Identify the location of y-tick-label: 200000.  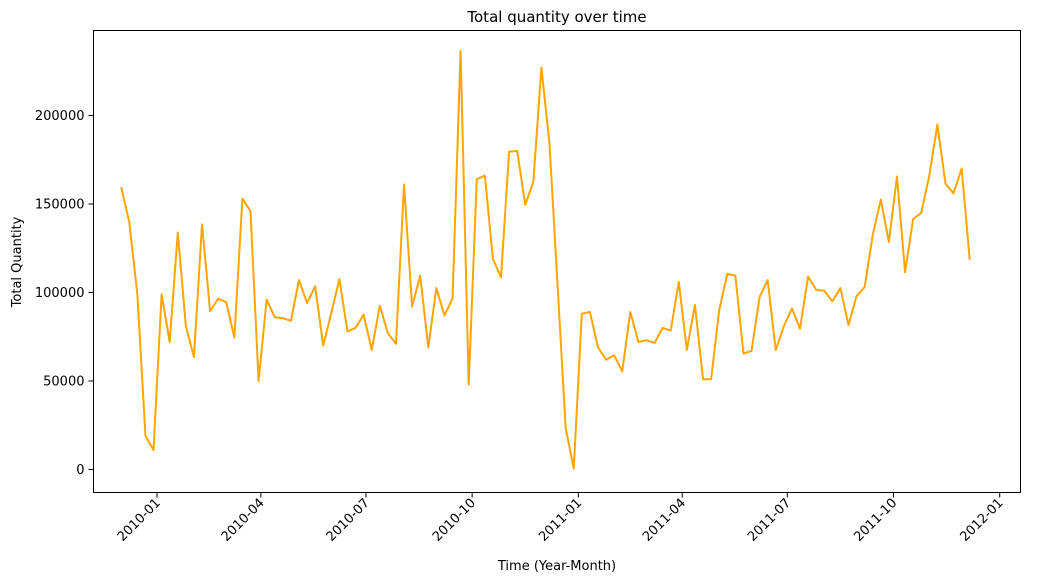
(60, 116).